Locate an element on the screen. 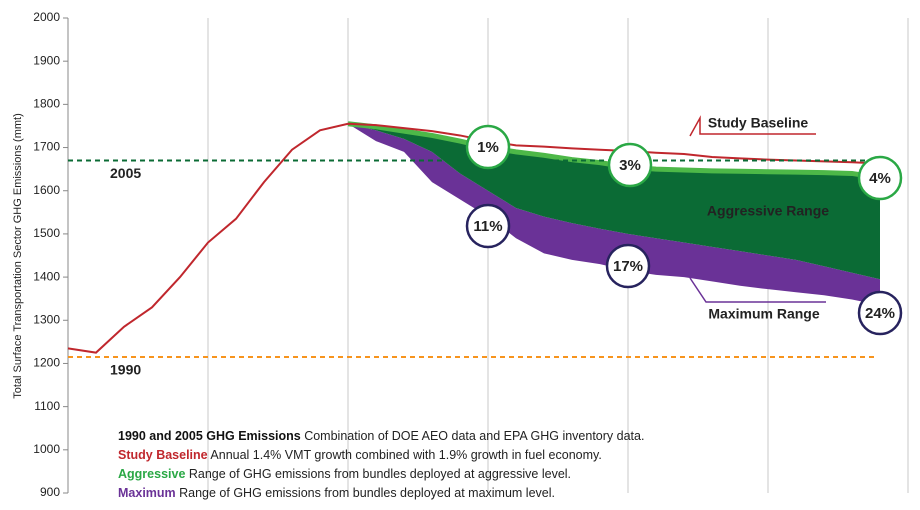 The width and height of the screenshot is (920, 510). y-tick-label: 1300 is located at coordinates (46, 319).